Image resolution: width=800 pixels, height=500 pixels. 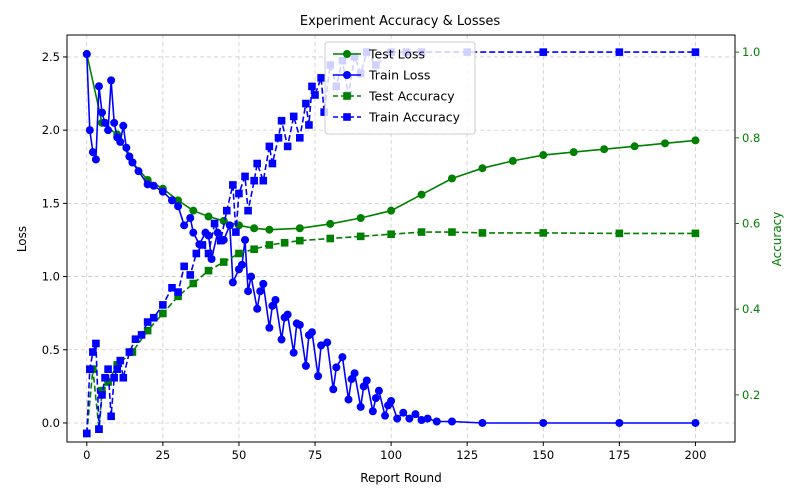 I want to click on x-axis-label: Report Round, so click(x=401, y=478).